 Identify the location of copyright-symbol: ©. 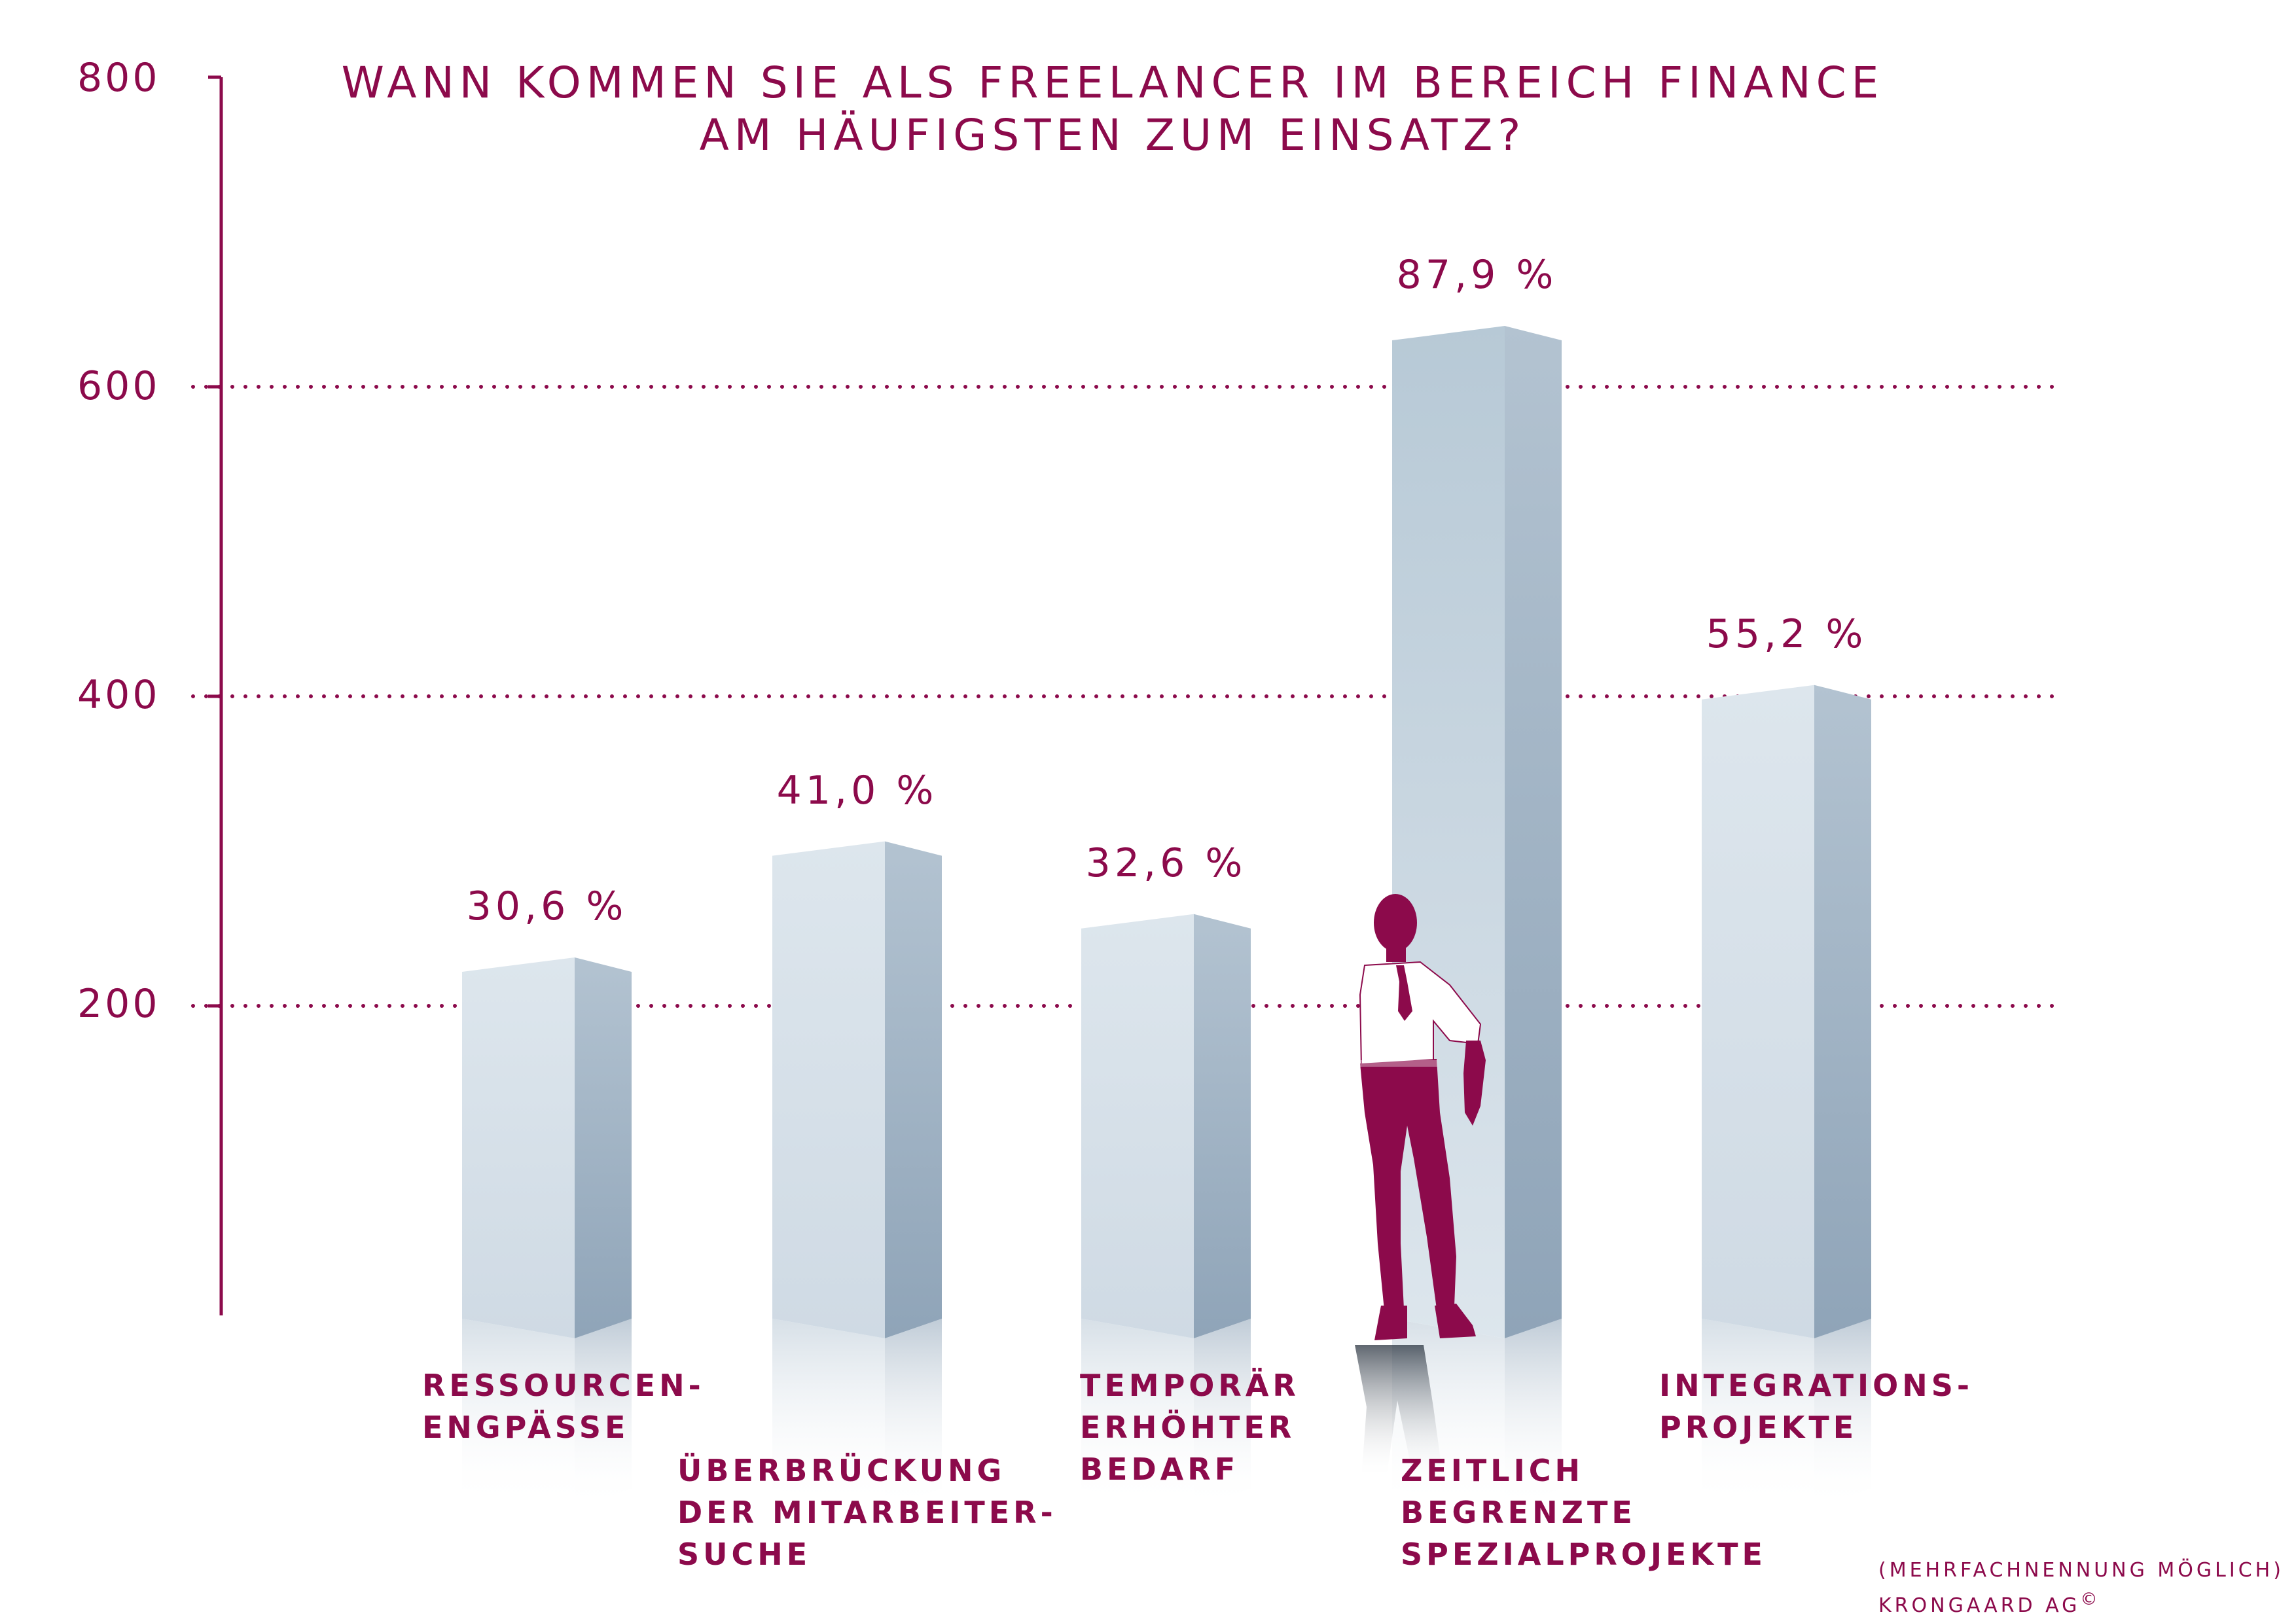
(2090, 1600).